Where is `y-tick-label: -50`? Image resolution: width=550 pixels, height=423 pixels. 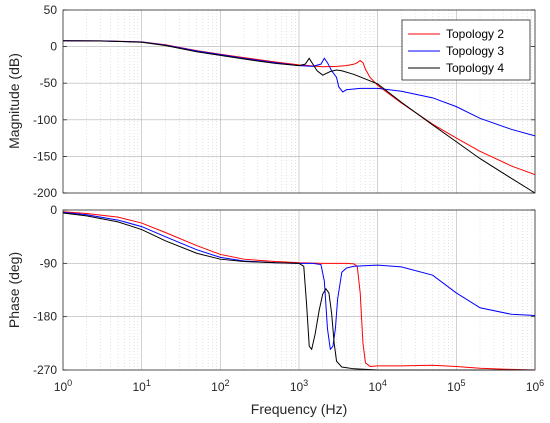
y-tick-label: -50 is located at coordinates (49, 83).